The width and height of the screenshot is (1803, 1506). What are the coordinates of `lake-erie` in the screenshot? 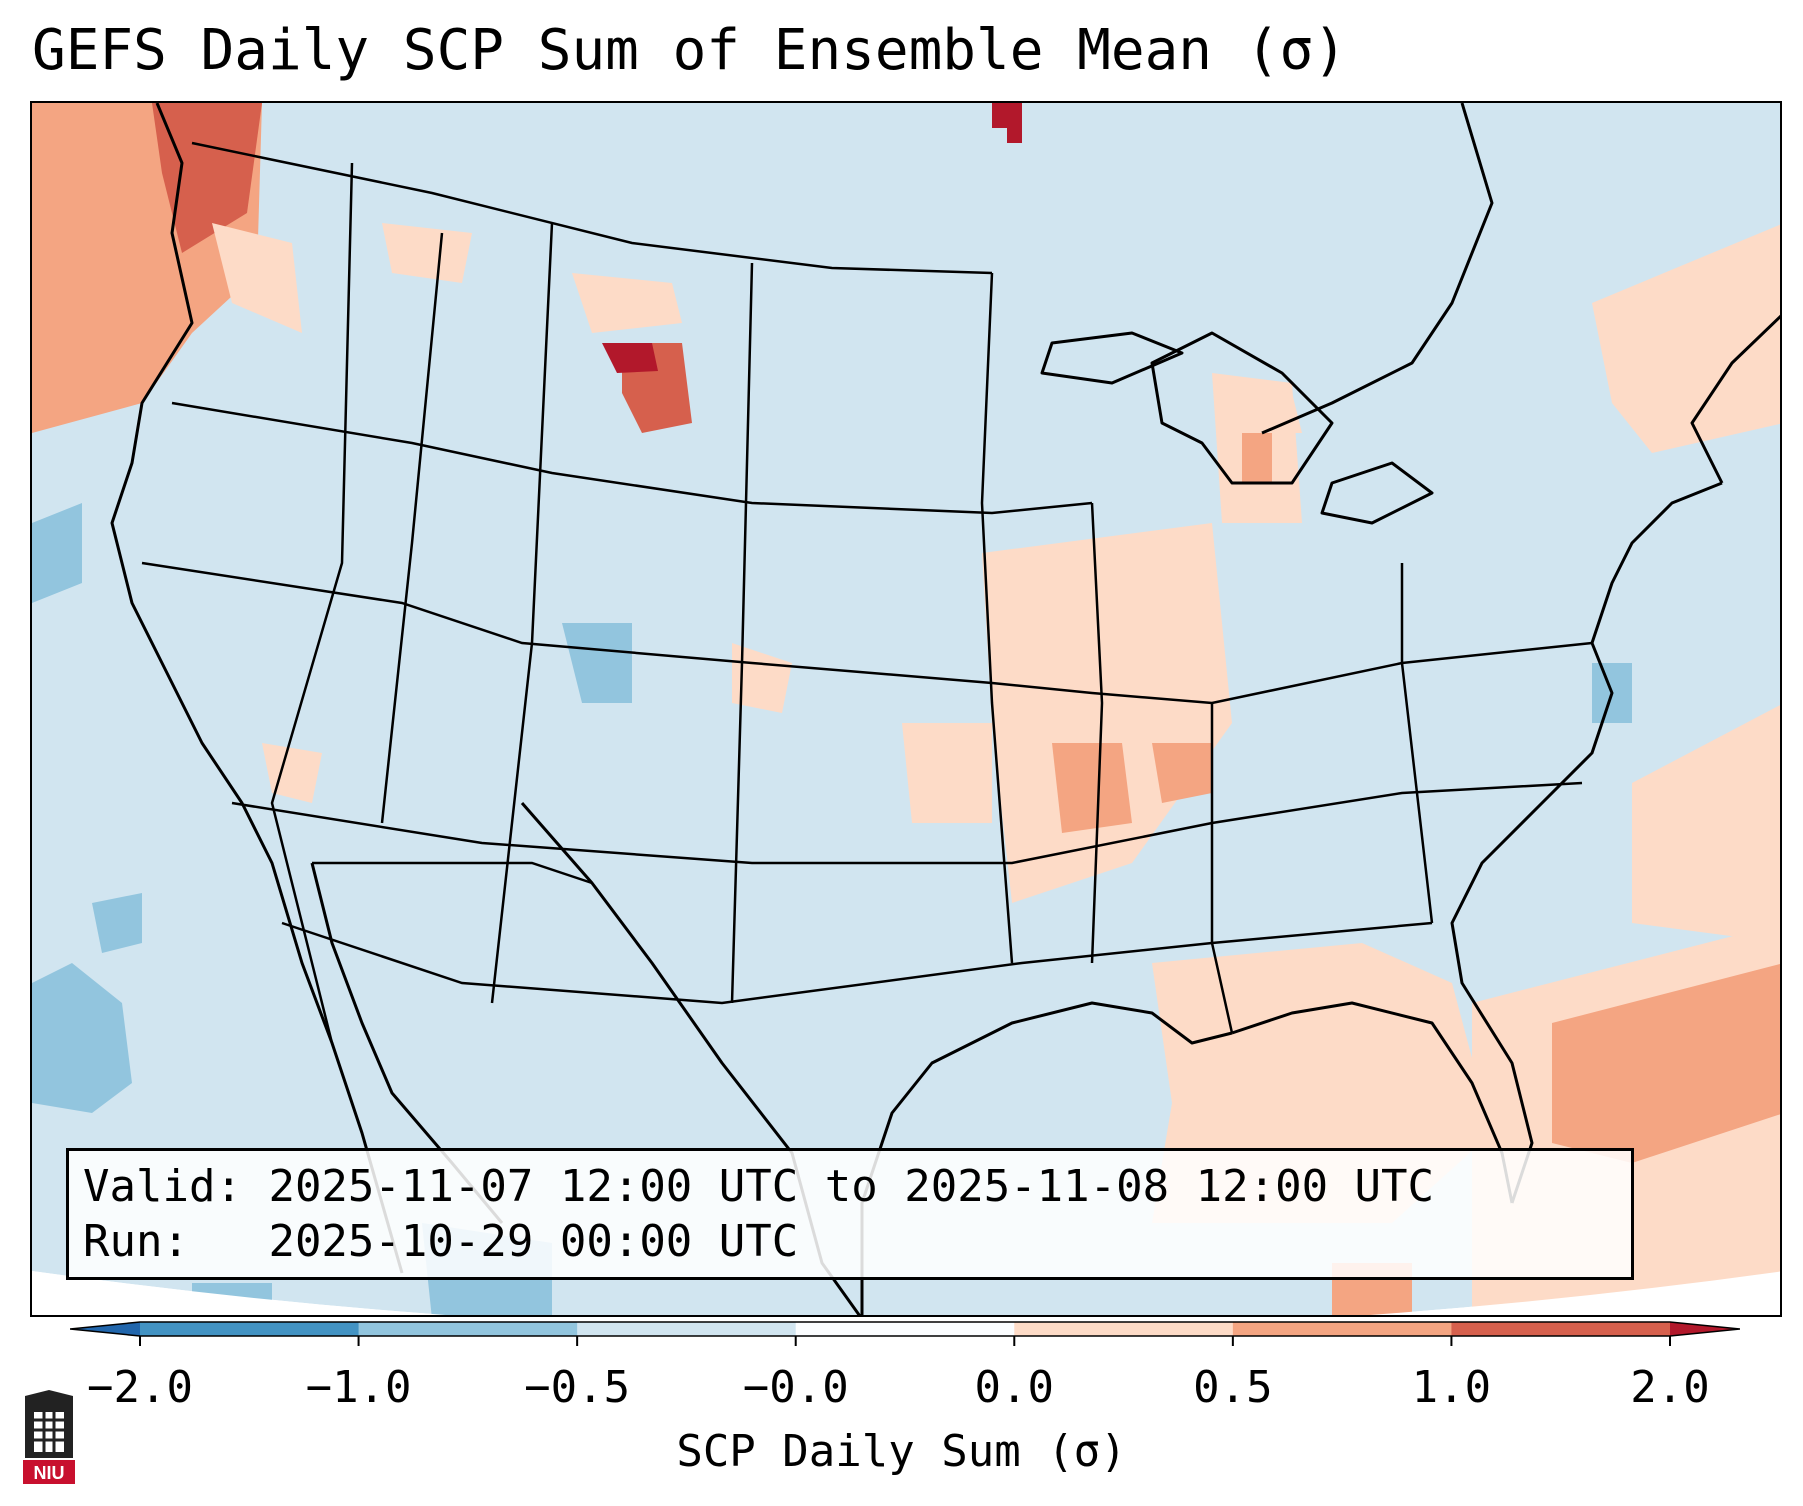 It's located at (1377, 493).